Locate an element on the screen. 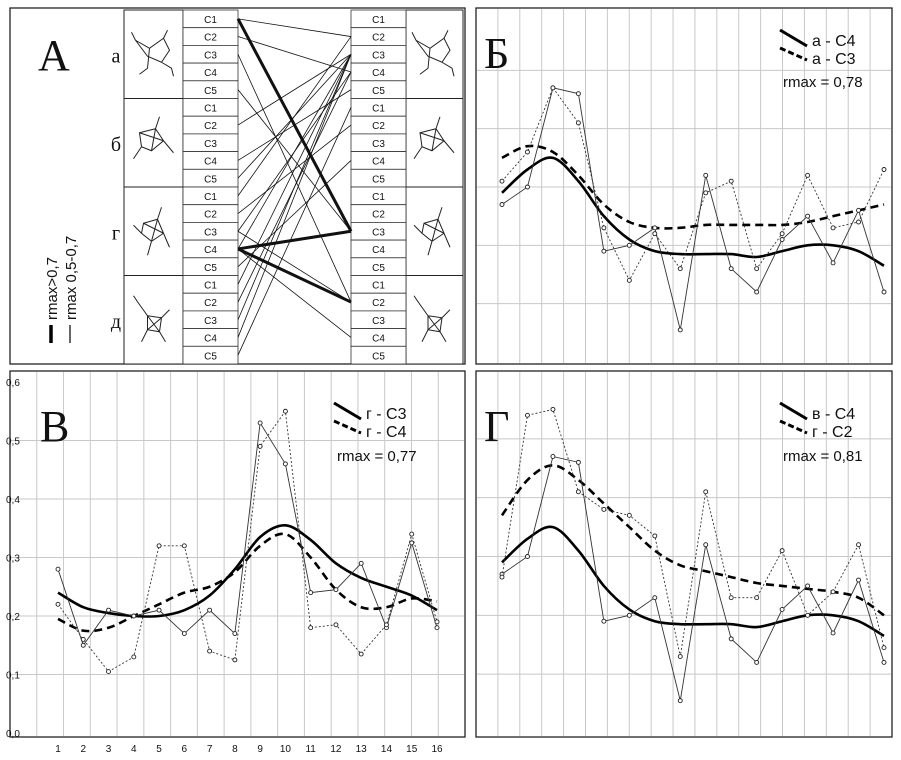 The image size is (901, 760). x-tick-label: 9 is located at coordinates (260, 749).